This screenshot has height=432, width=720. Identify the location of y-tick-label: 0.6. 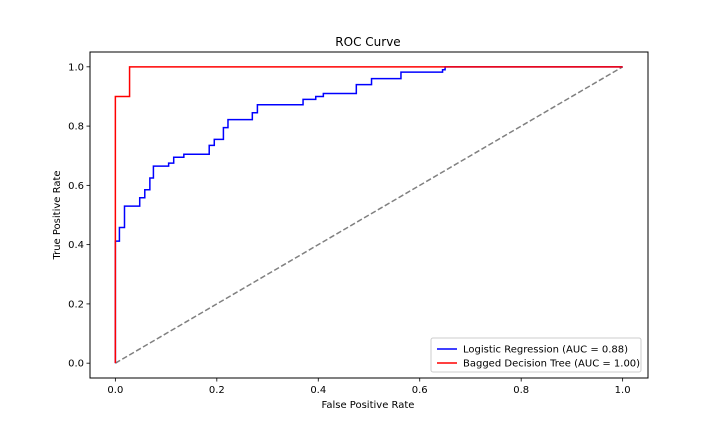
(76, 186).